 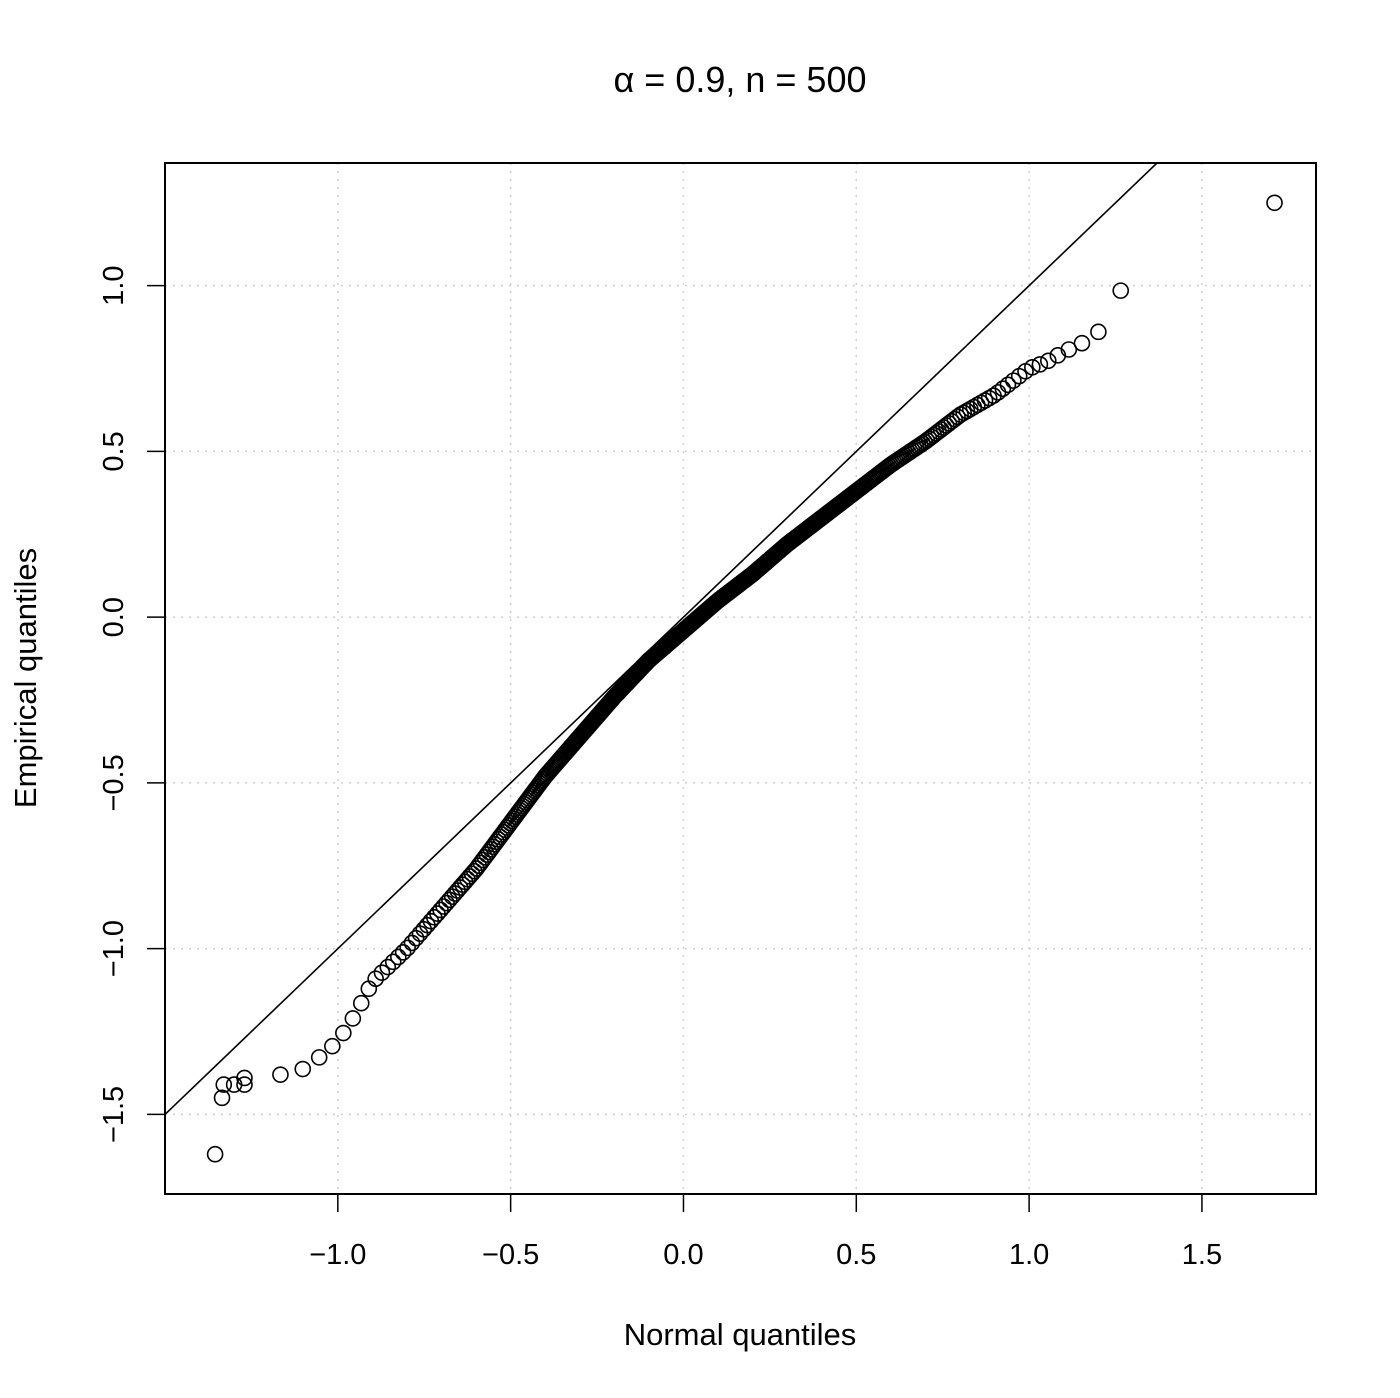 What do you see at coordinates (114, 285) in the screenshot?
I see `y-tick-label: 1.0` at bounding box center [114, 285].